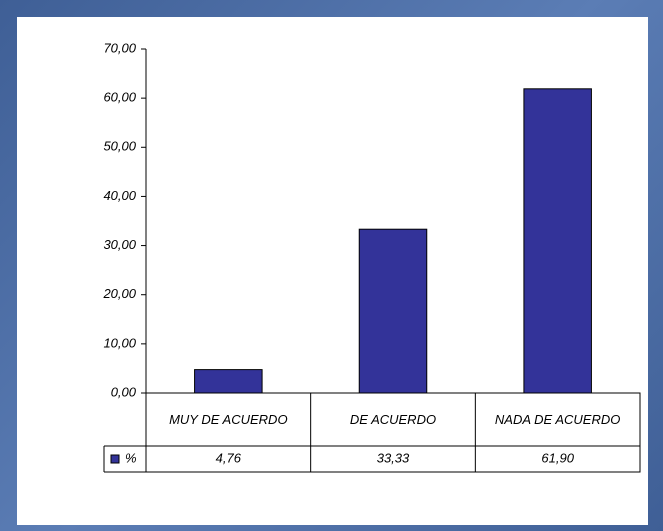 This screenshot has width=663, height=531. What do you see at coordinates (115, 459) in the screenshot?
I see `legend-swatch` at bounding box center [115, 459].